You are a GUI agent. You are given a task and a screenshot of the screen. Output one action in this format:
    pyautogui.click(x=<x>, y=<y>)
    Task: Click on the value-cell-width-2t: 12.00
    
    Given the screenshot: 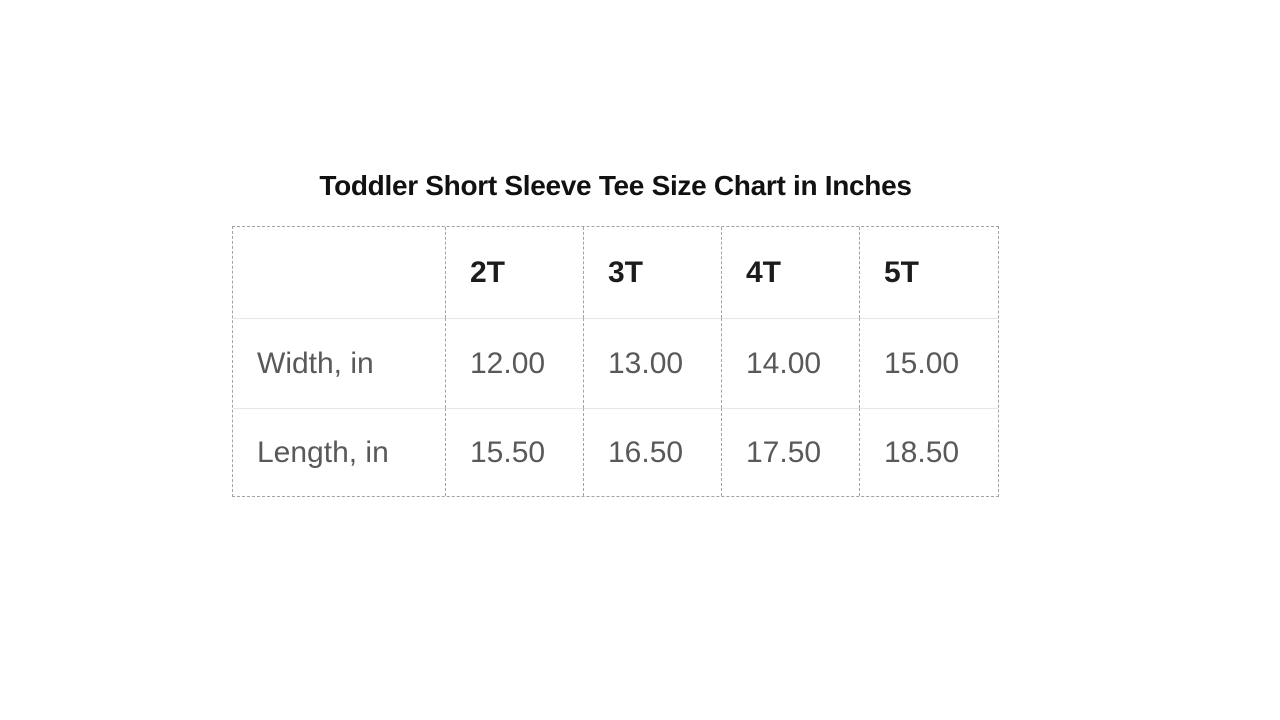 What is the action you would take?
    pyautogui.click(x=514, y=363)
    